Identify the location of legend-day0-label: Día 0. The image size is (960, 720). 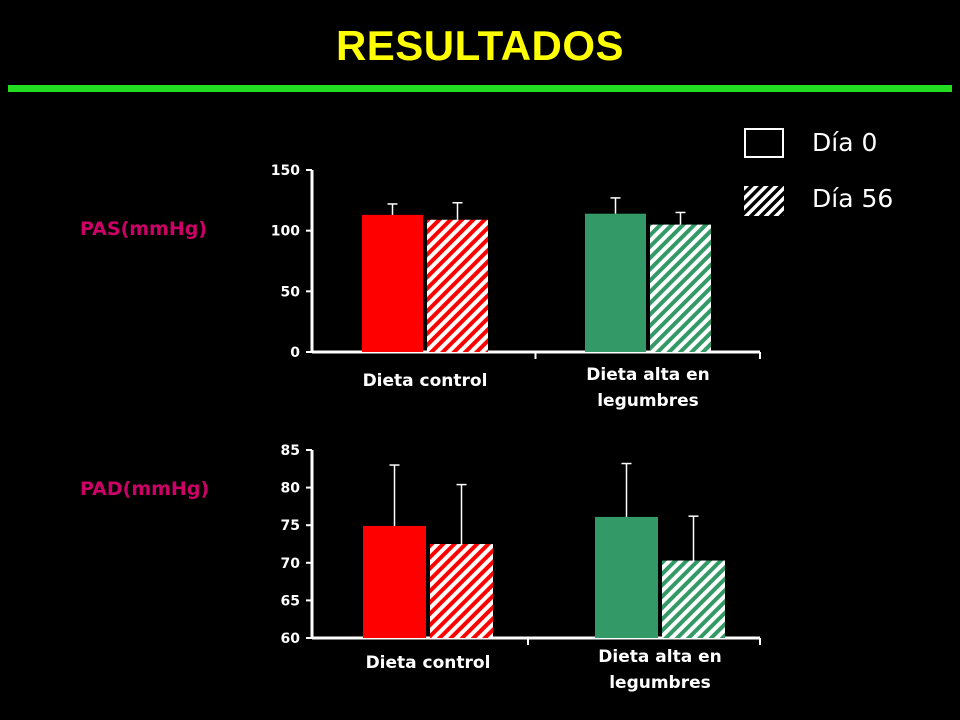
(845, 142).